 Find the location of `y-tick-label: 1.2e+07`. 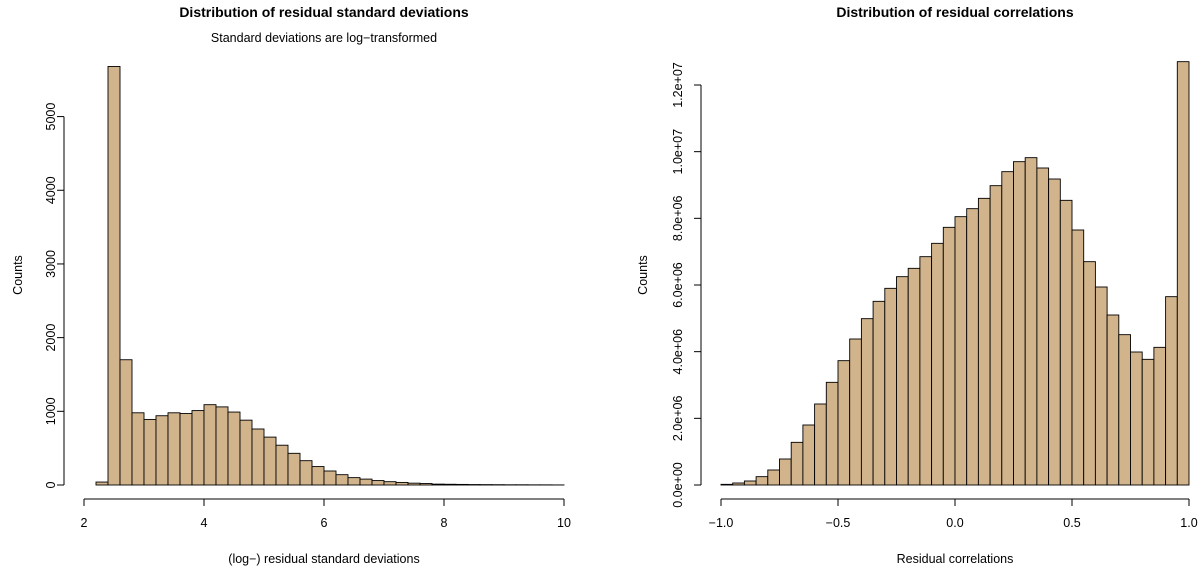

y-tick-label: 1.2e+07 is located at coordinates (678, 85).